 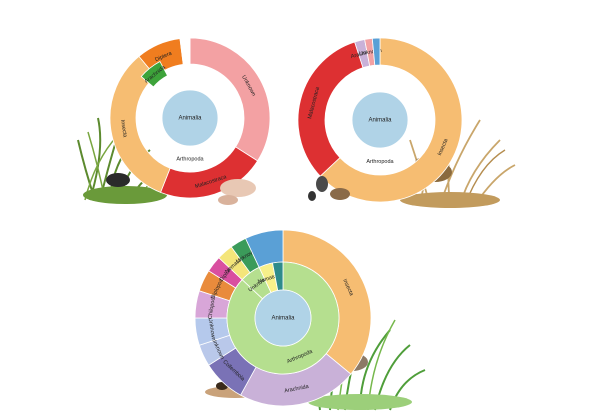 What do you see at coordinates (212, 306) in the screenshot?
I see `chart-3-outer-ring-label-6: Chilopoda` at bounding box center [212, 306].